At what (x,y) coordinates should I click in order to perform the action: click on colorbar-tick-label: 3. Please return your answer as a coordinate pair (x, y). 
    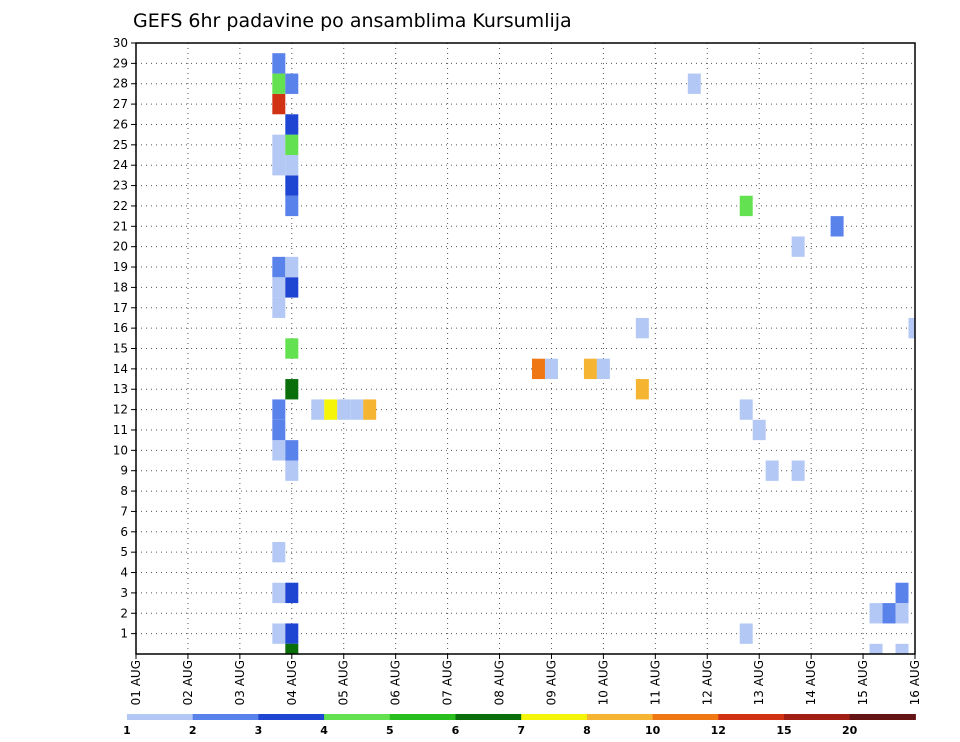
    Looking at the image, I should click on (259, 730).